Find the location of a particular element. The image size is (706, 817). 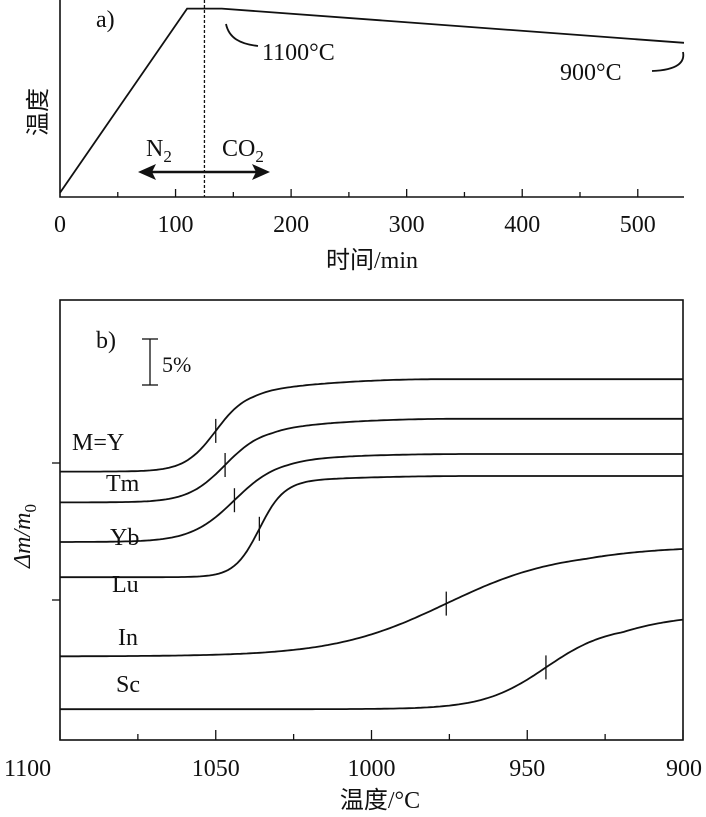

series-line-yb is located at coordinates (371, 498).